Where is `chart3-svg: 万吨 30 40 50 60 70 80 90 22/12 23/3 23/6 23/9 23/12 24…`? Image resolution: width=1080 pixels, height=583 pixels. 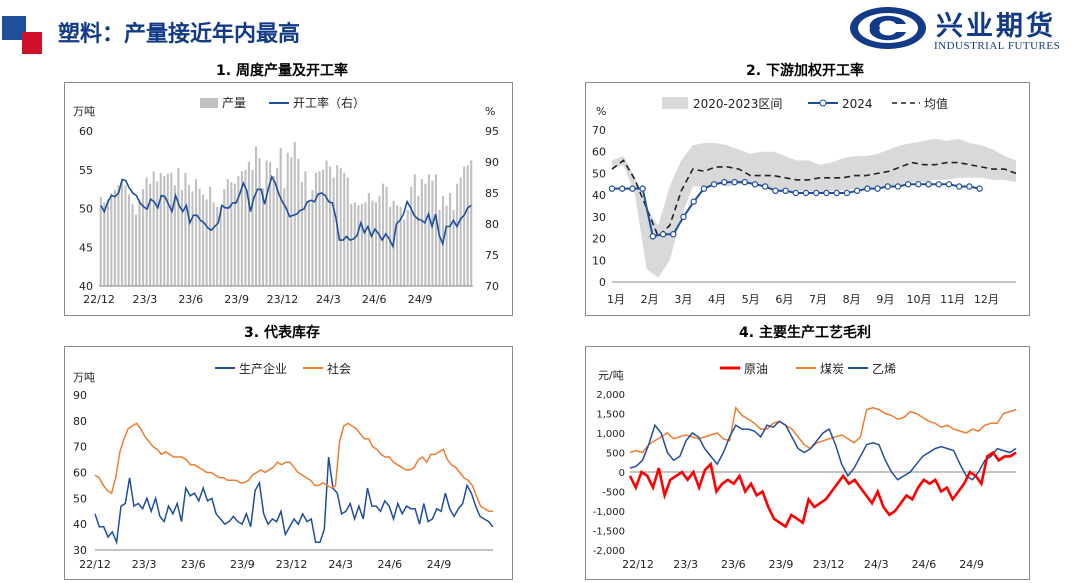 chart3-svg: 万吨 30 40 50 60 70 80 90 22/12 23/3 23/6 23/9 23/12 24… is located at coordinates (283, 466).